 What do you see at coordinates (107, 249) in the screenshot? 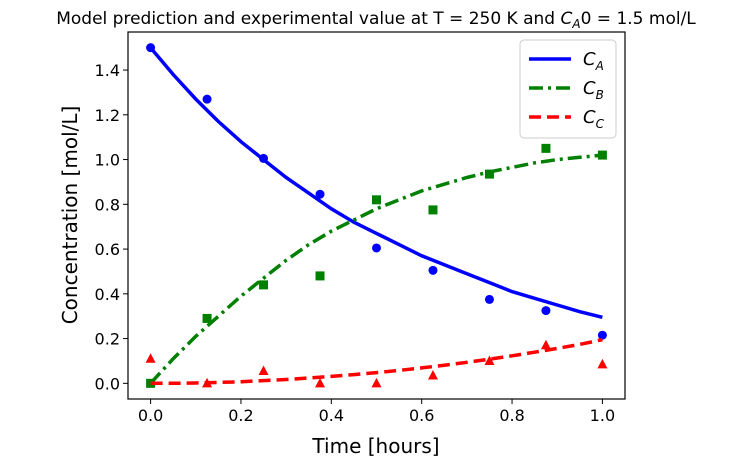
I see `y-tick-label-3: 0.6` at bounding box center [107, 249].